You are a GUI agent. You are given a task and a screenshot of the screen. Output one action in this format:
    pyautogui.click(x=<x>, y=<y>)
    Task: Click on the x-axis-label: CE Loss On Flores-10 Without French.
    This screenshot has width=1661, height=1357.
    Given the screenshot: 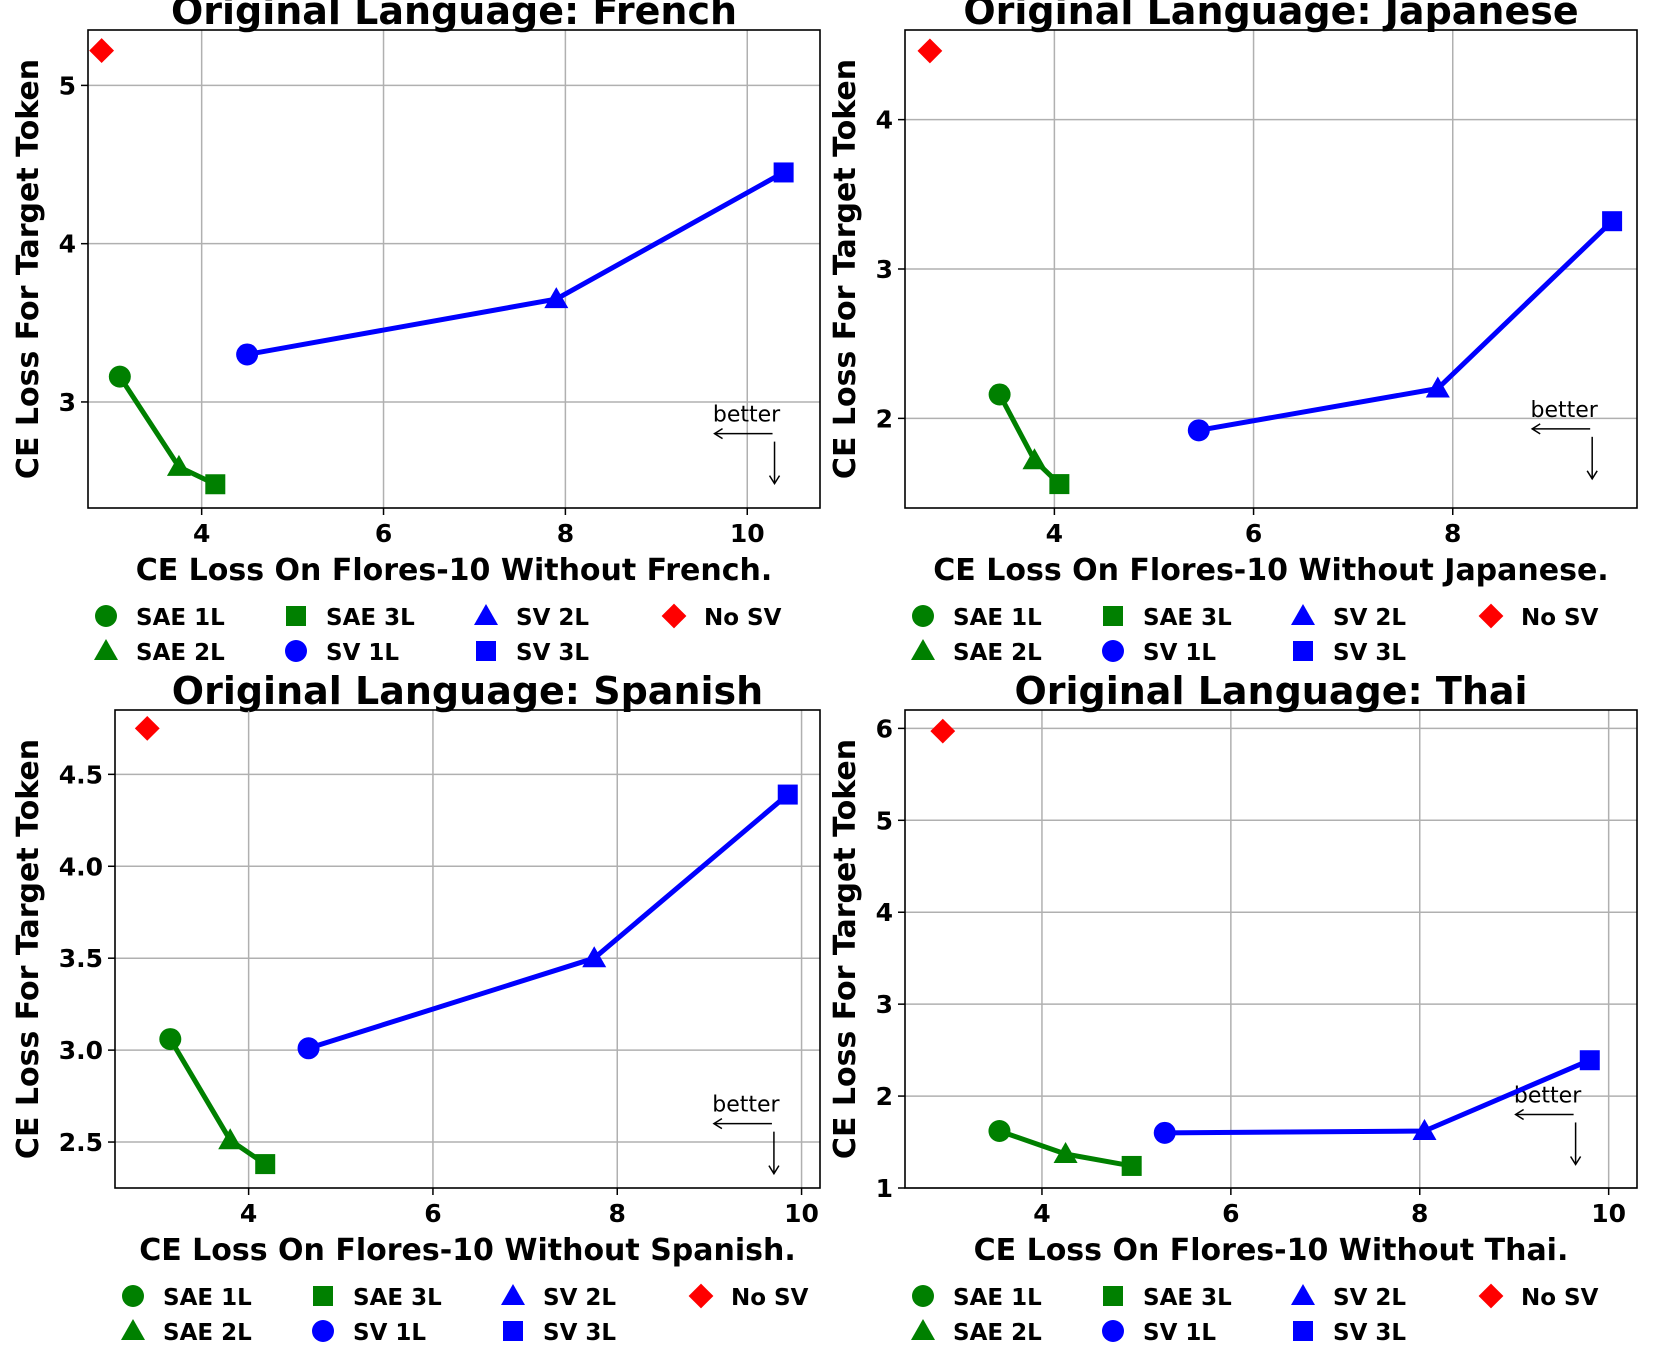 What is the action you would take?
    pyautogui.click(x=454, y=570)
    